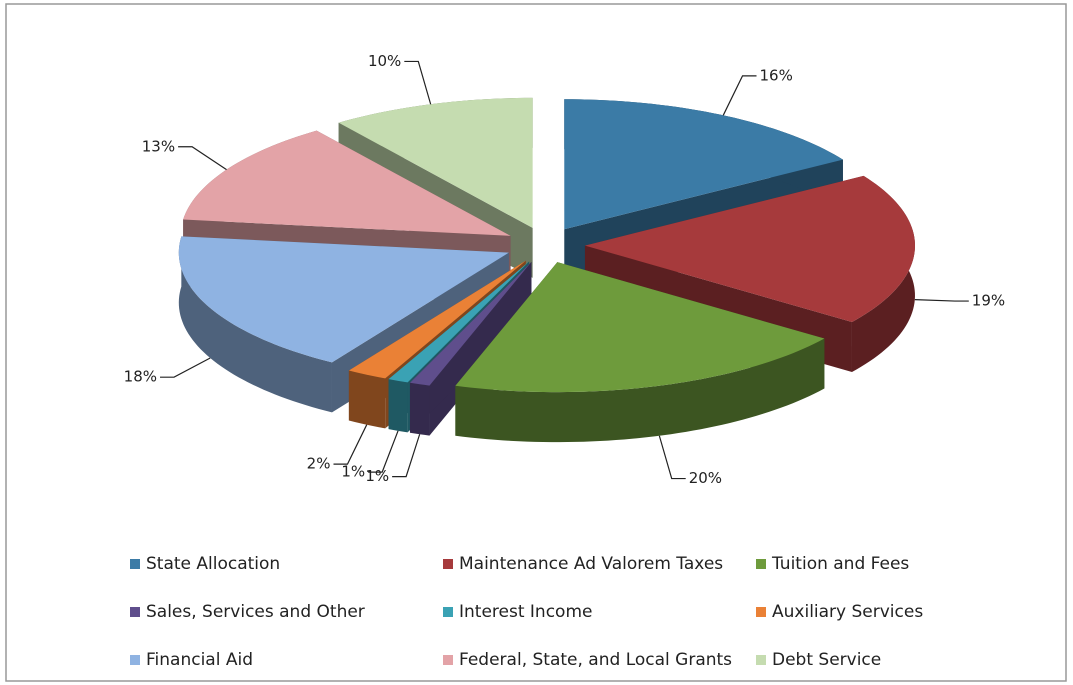 The image size is (1073, 685). What do you see at coordinates (705, 478) in the screenshot?
I see `data-label: 20%` at bounding box center [705, 478].